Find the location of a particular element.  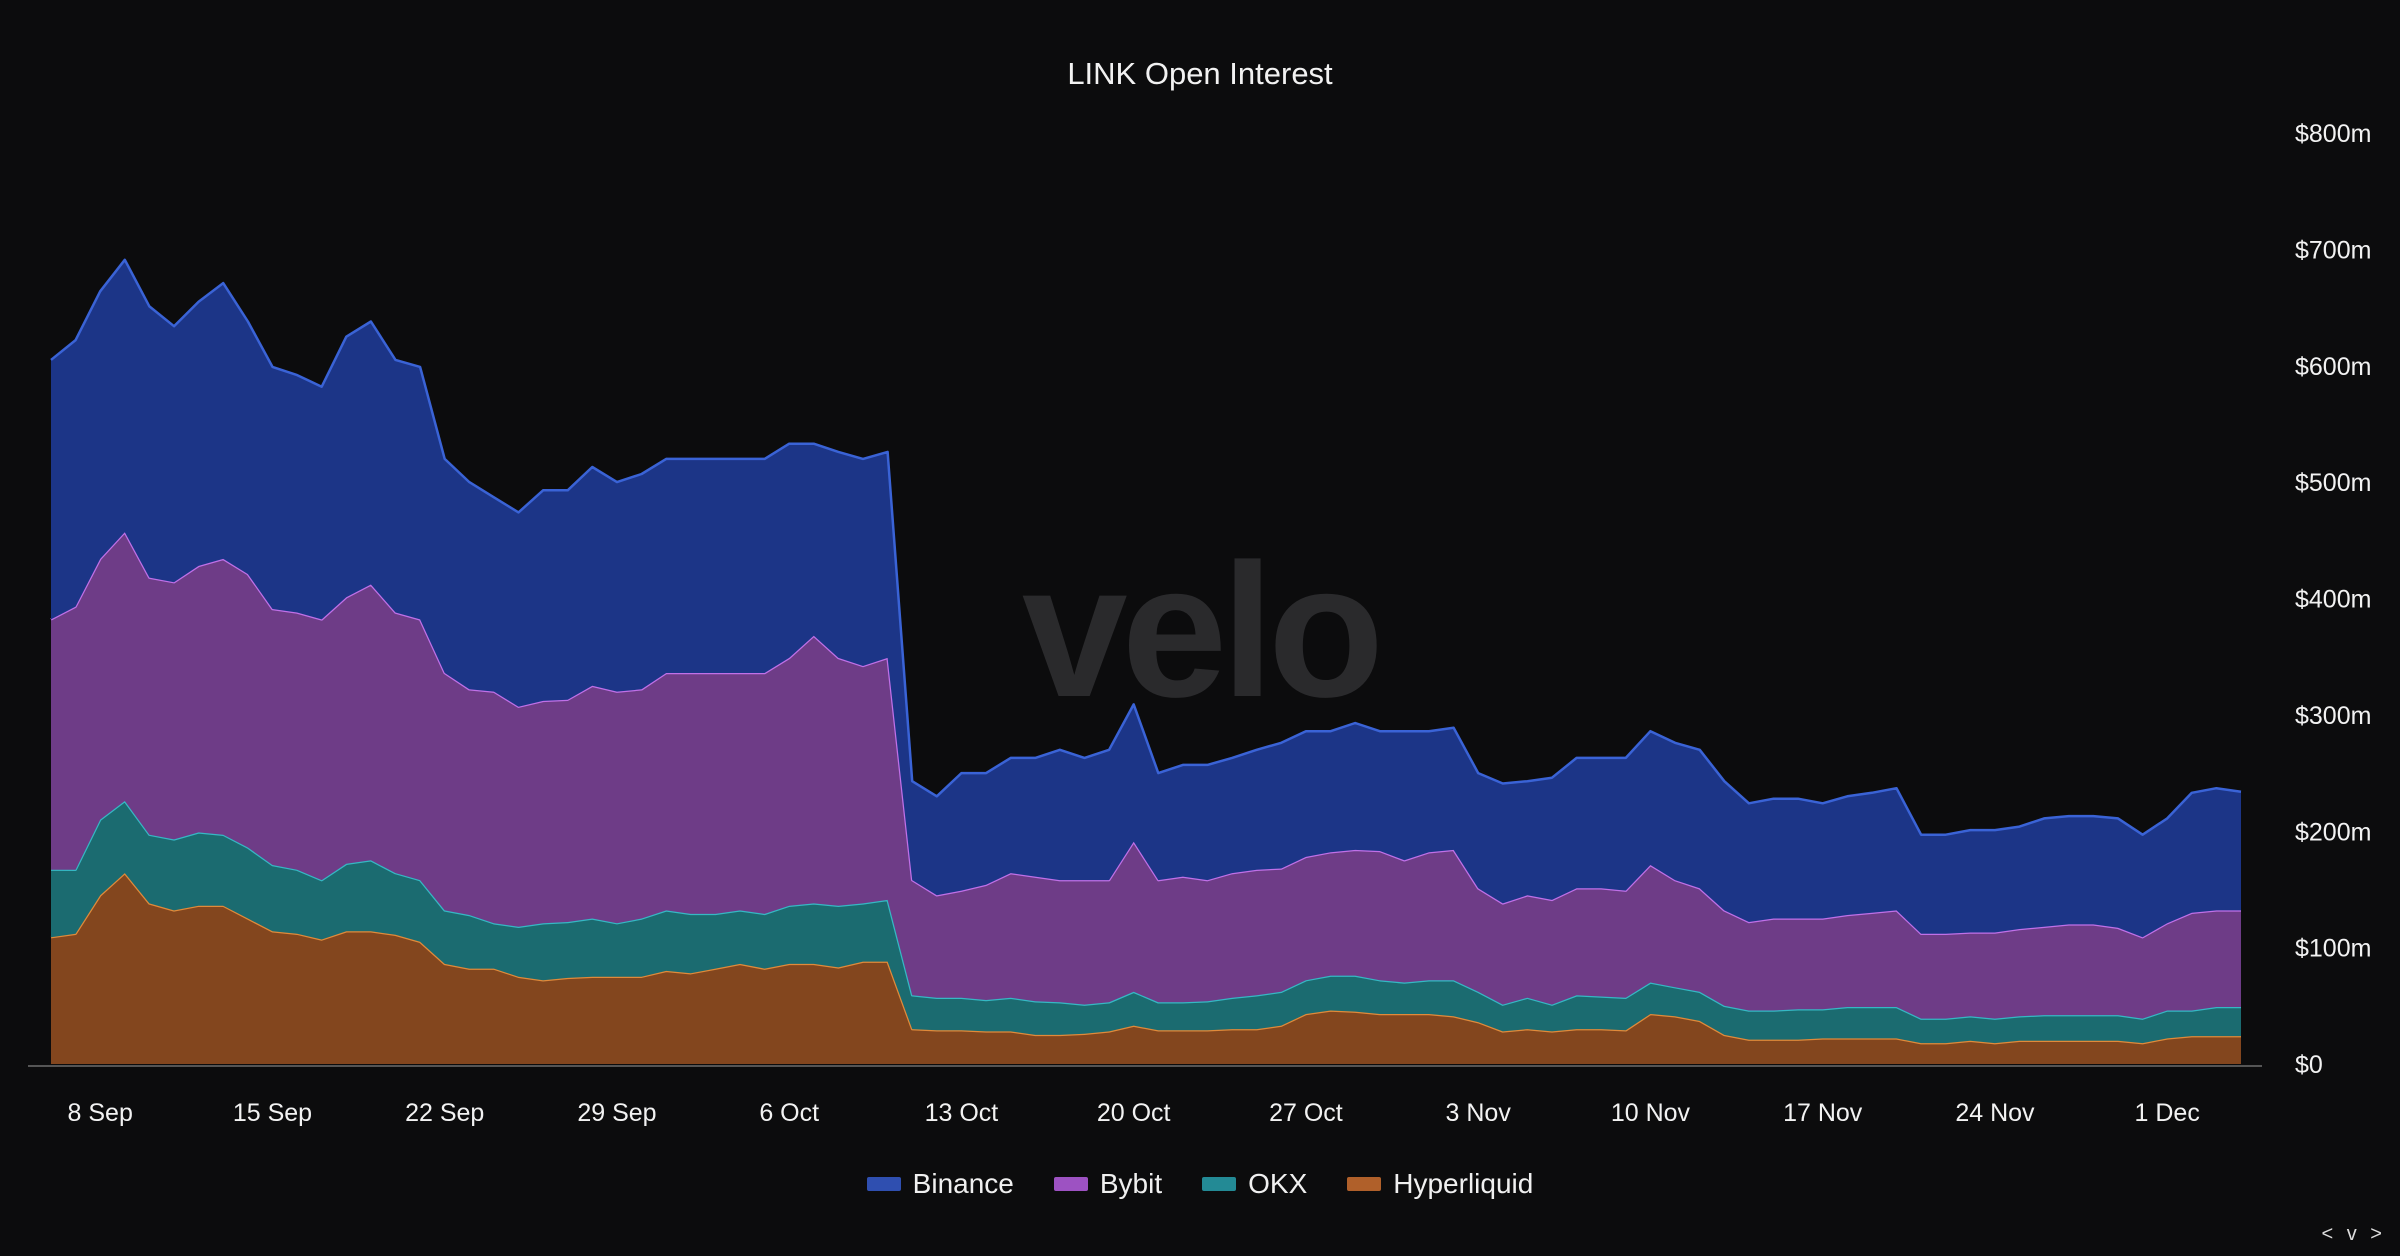

legend-item-hyperliquid: Hyperliquid is located at coordinates (1440, 1184).